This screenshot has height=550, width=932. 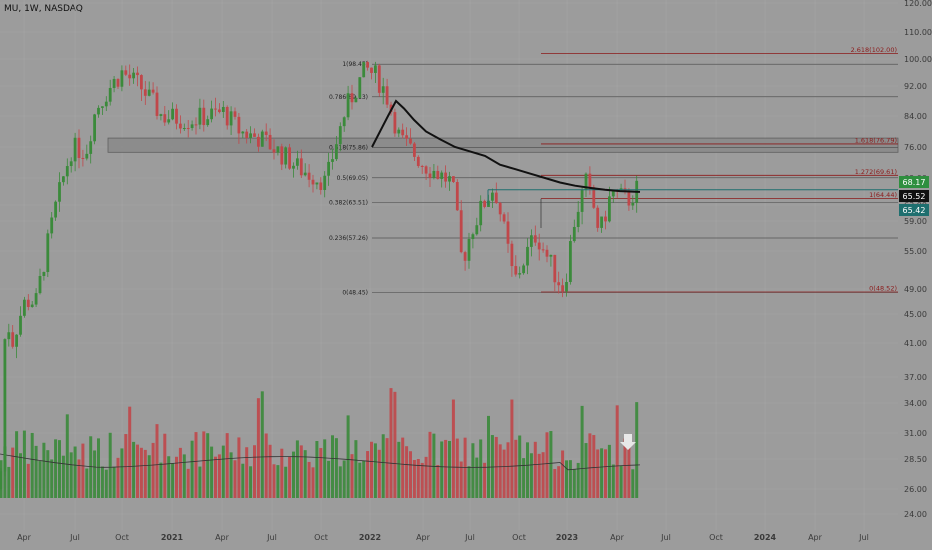 I want to click on ticker-label: MU, 1W, NASDAQ, so click(x=43, y=9).